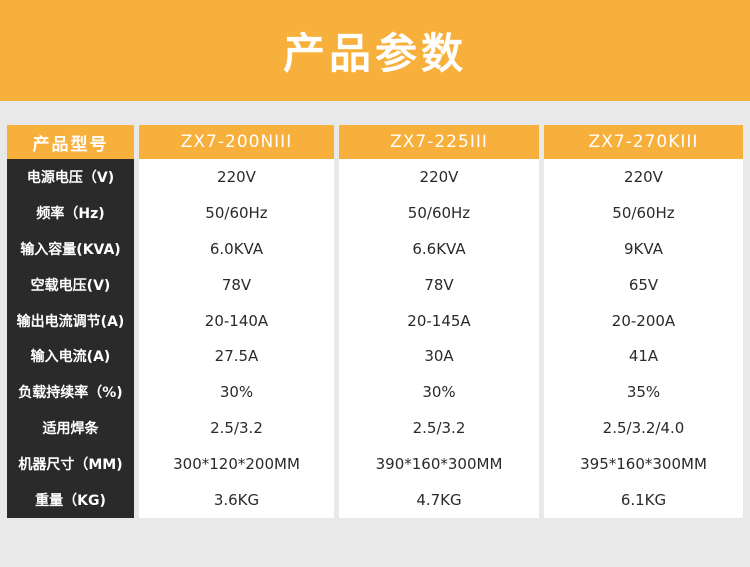 Image resolution: width=750 pixels, height=567 pixels. What do you see at coordinates (236, 142) in the screenshot?
I see `header-model-1: ZX7-200NIII` at bounding box center [236, 142].